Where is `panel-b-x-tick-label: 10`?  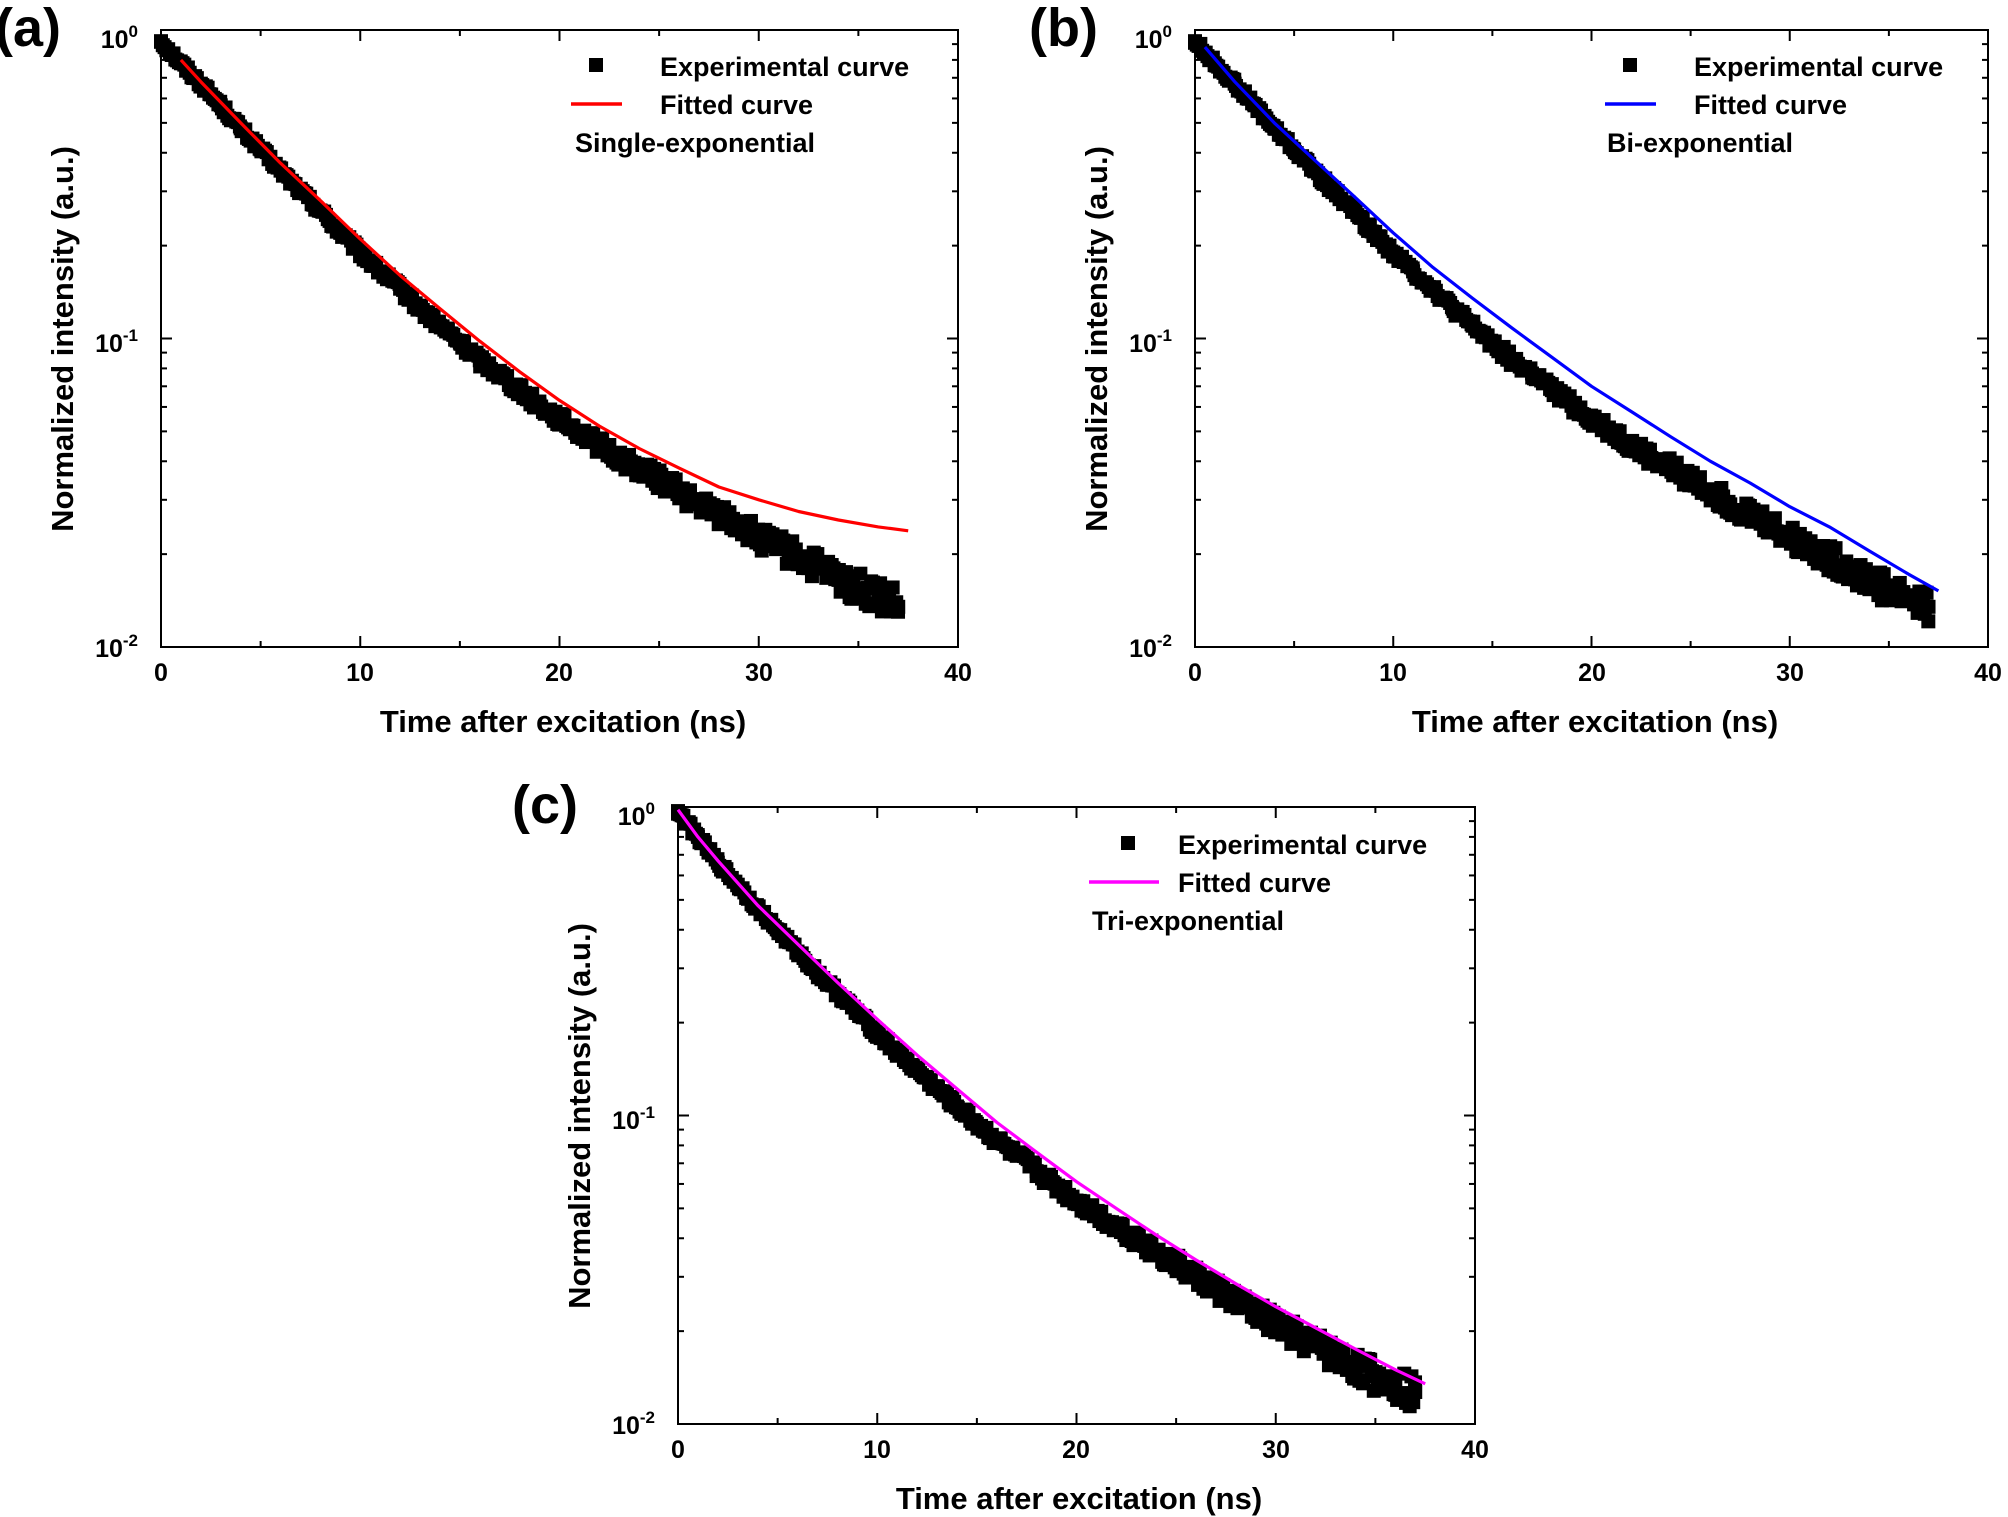 panel-b-x-tick-label: 10 is located at coordinates (1393, 673).